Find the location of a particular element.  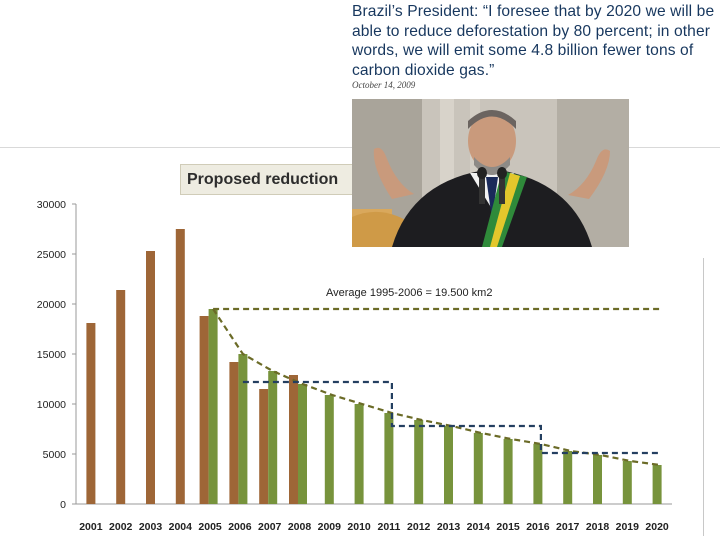

bar-brown-2007 is located at coordinates (264, 446).